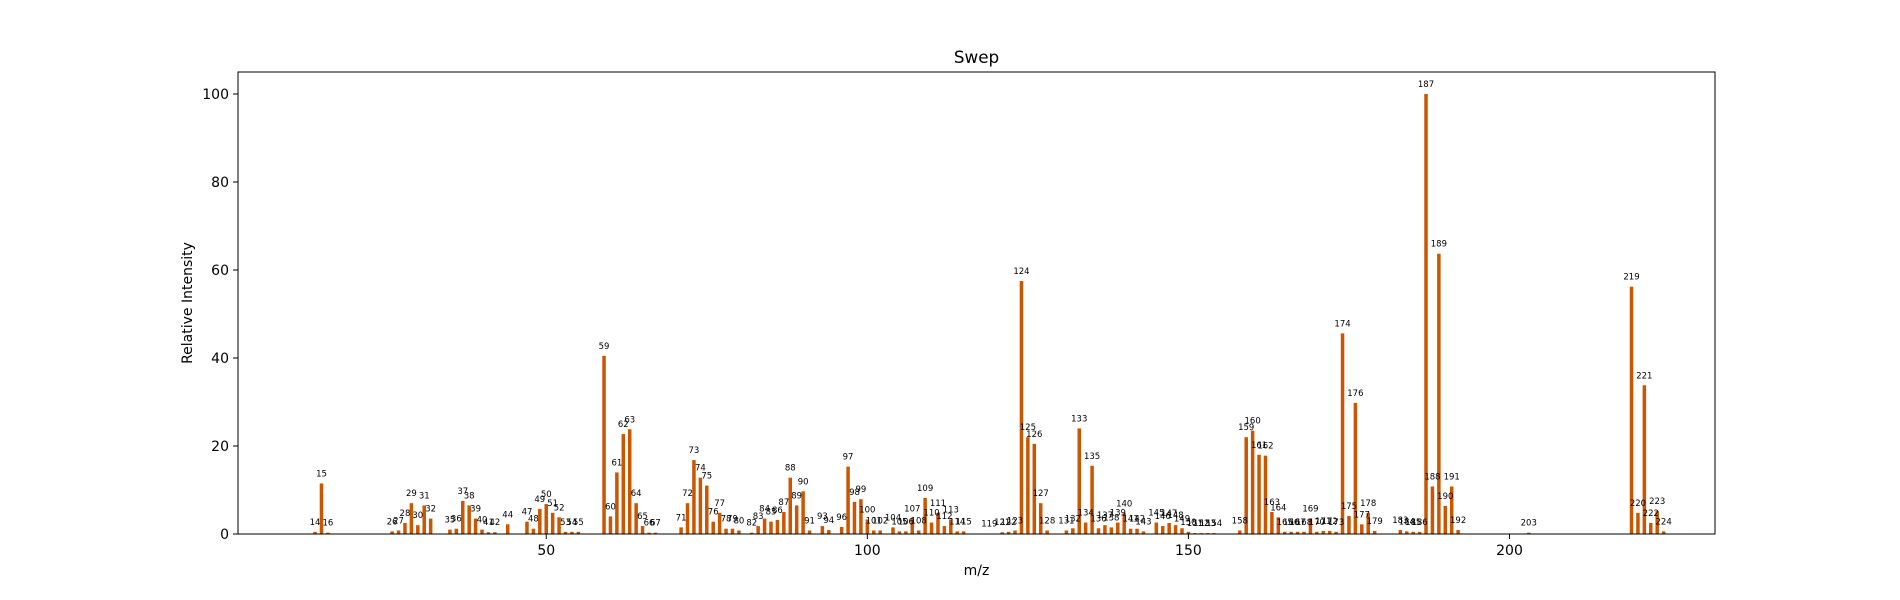  What do you see at coordinates (417, 516) in the screenshot?
I see `peak-label-30: 30` at bounding box center [417, 516].